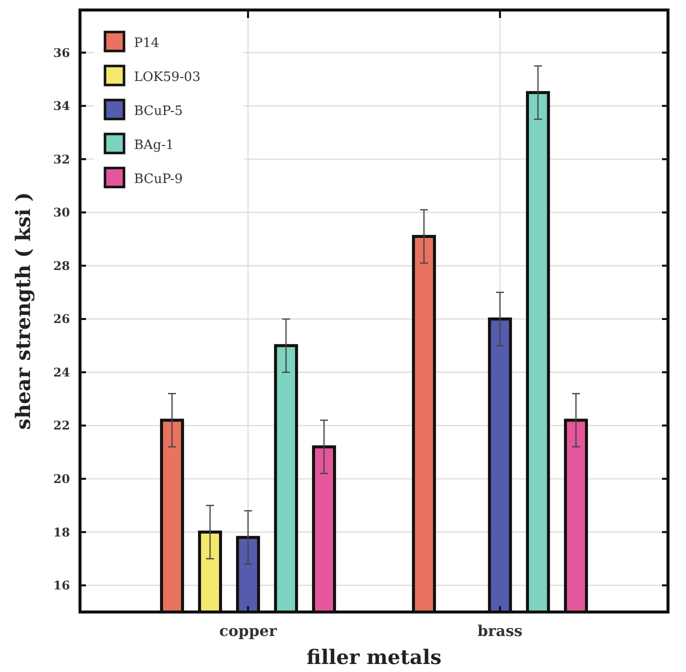 The width and height of the screenshot is (686, 672). I want to click on y-tick-label: 28, so click(61, 265).